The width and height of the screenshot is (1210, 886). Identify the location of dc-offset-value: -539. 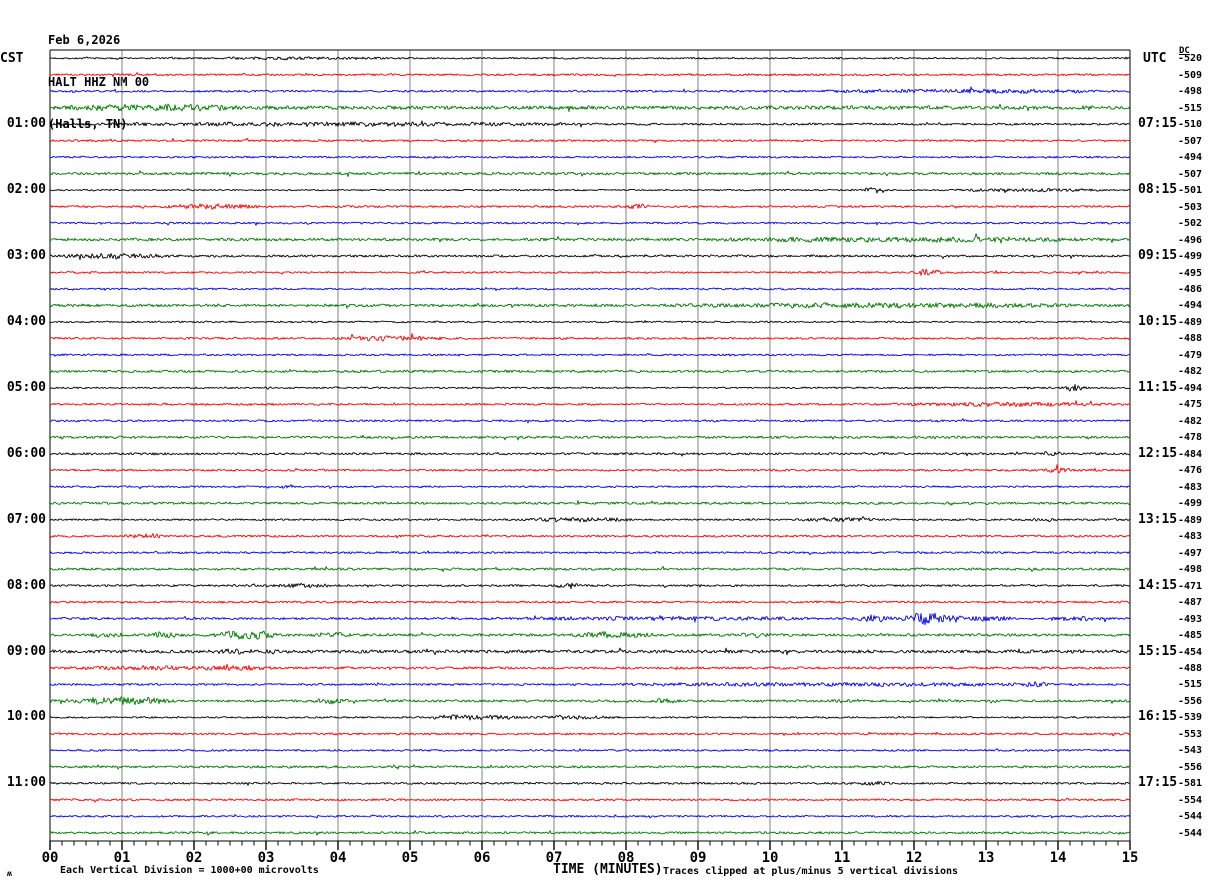
(1190, 718).